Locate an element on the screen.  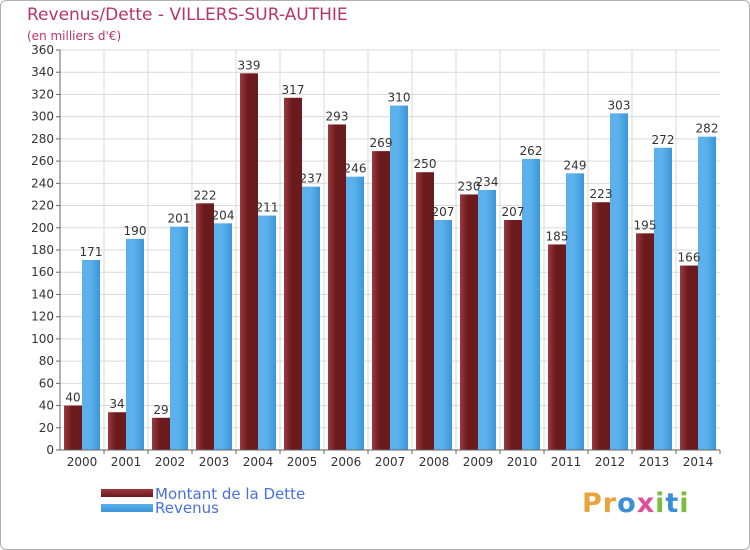
y-tick-label: 220 is located at coordinates (42, 206).